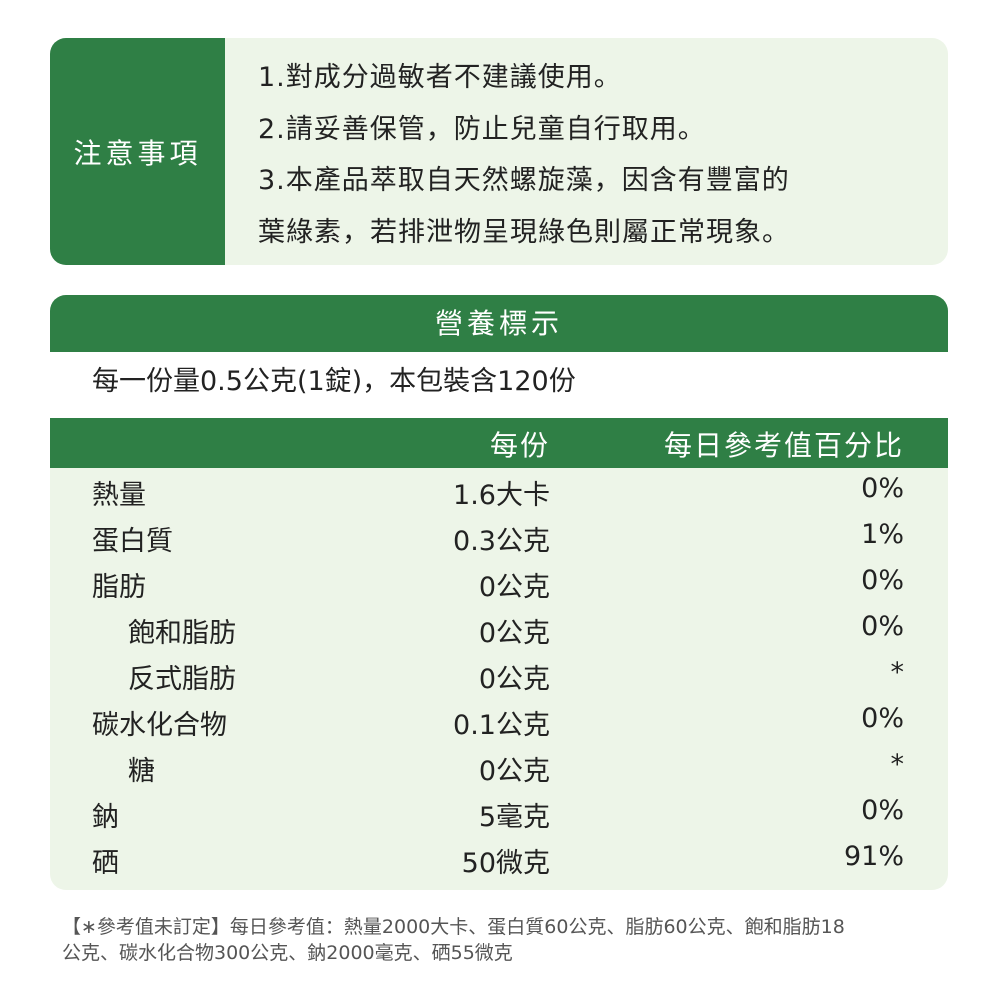 The width and height of the screenshot is (1000, 1000). I want to click on nutrient-name: 反式脂肪, so click(182, 679).